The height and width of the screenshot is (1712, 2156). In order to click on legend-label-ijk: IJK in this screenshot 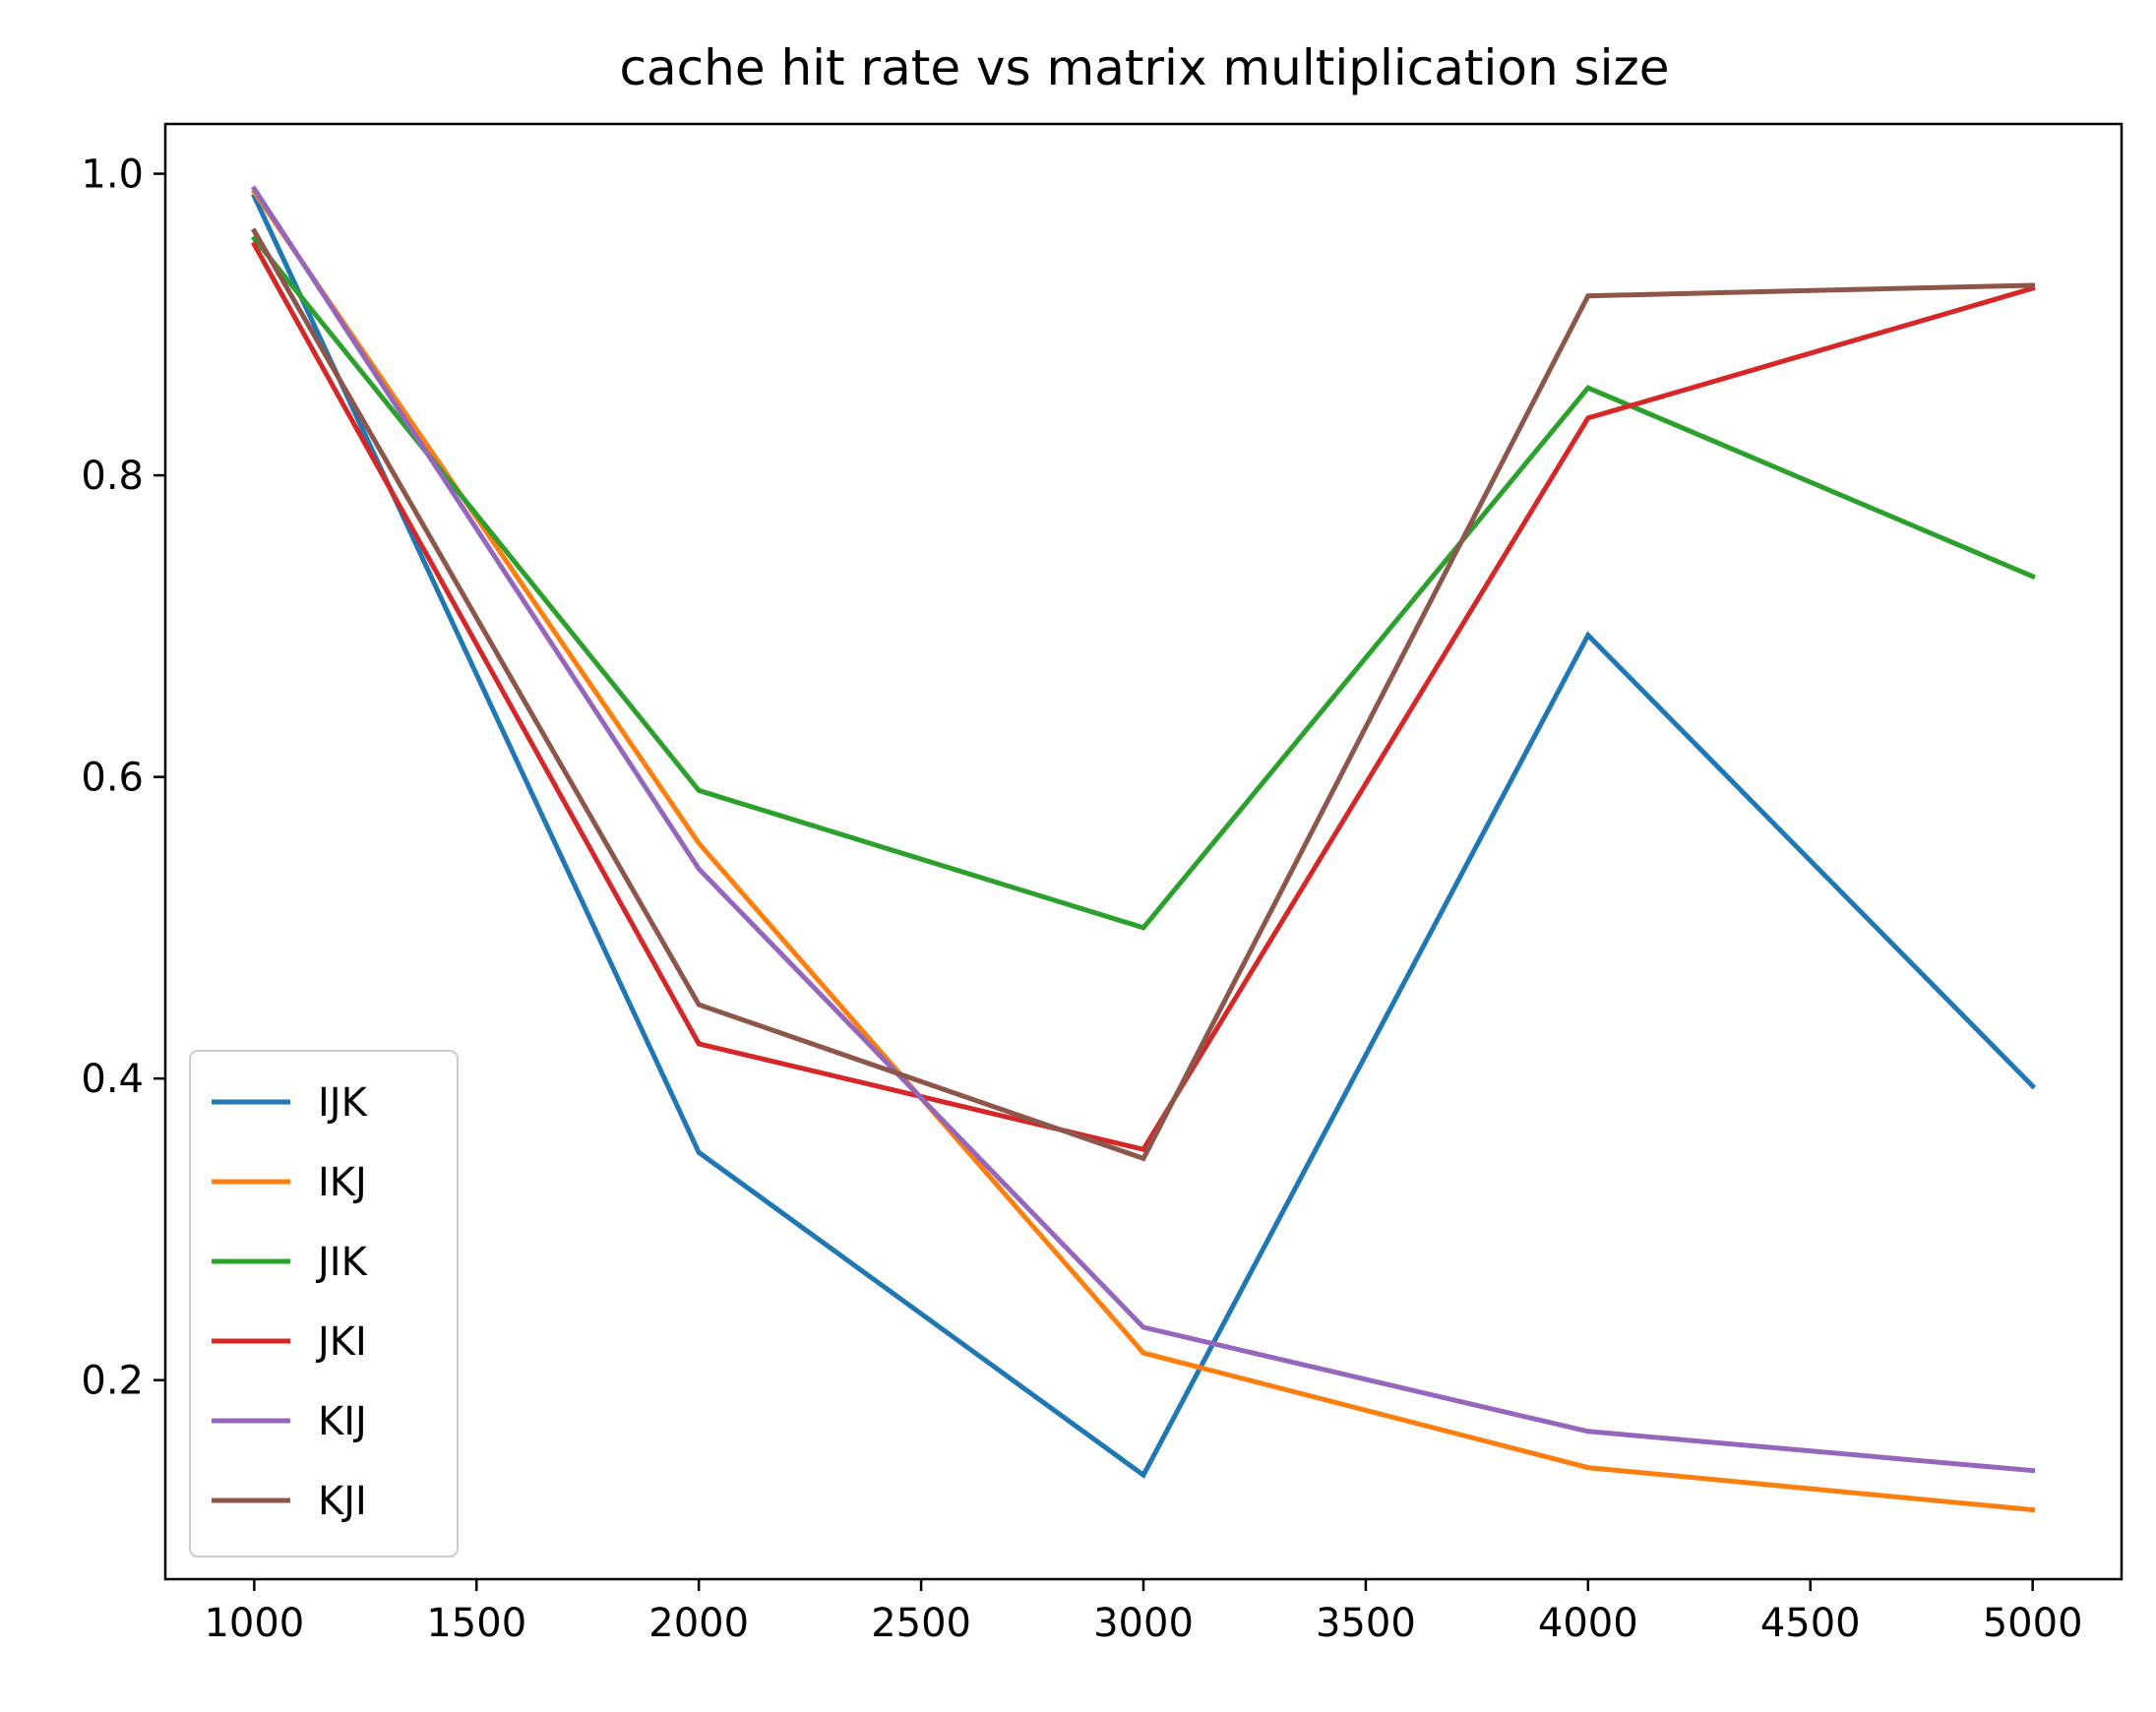, I will do `click(343, 1103)`.